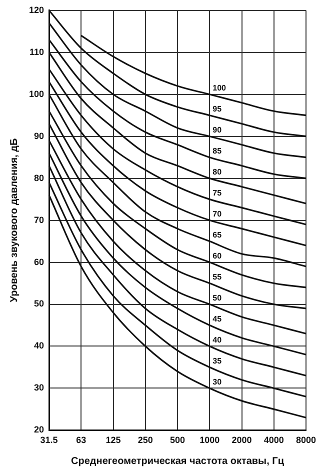 Image resolution: width=332 pixels, height=475 pixels. Describe the element at coordinates (217, 319) in the screenshot. I see `series-label: 45` at that location.